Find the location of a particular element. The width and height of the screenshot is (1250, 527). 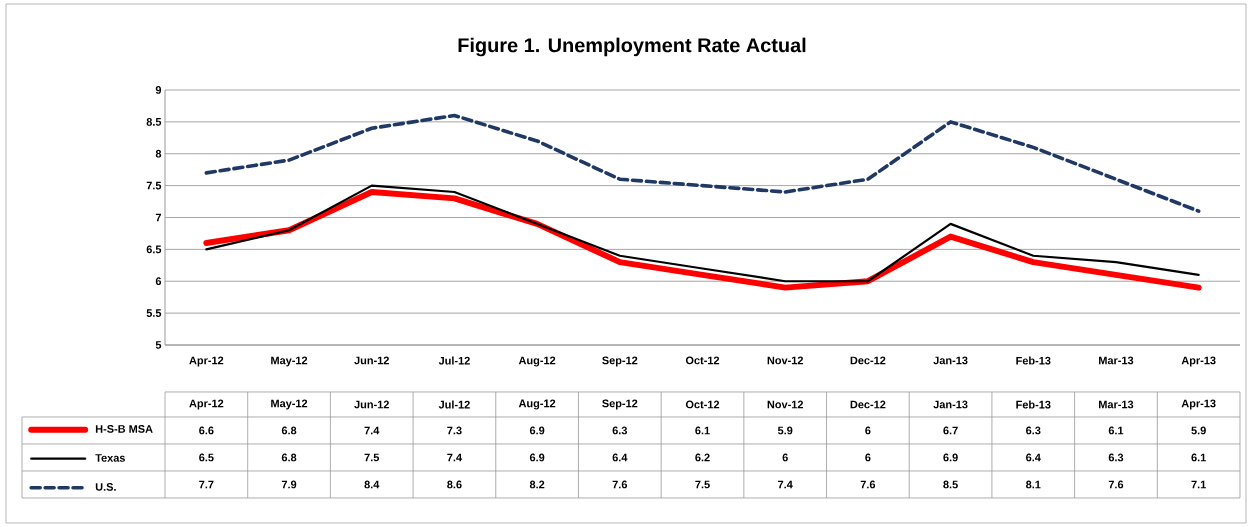

legend-label: H-S-B MSA is located at coordinates (124, 429).